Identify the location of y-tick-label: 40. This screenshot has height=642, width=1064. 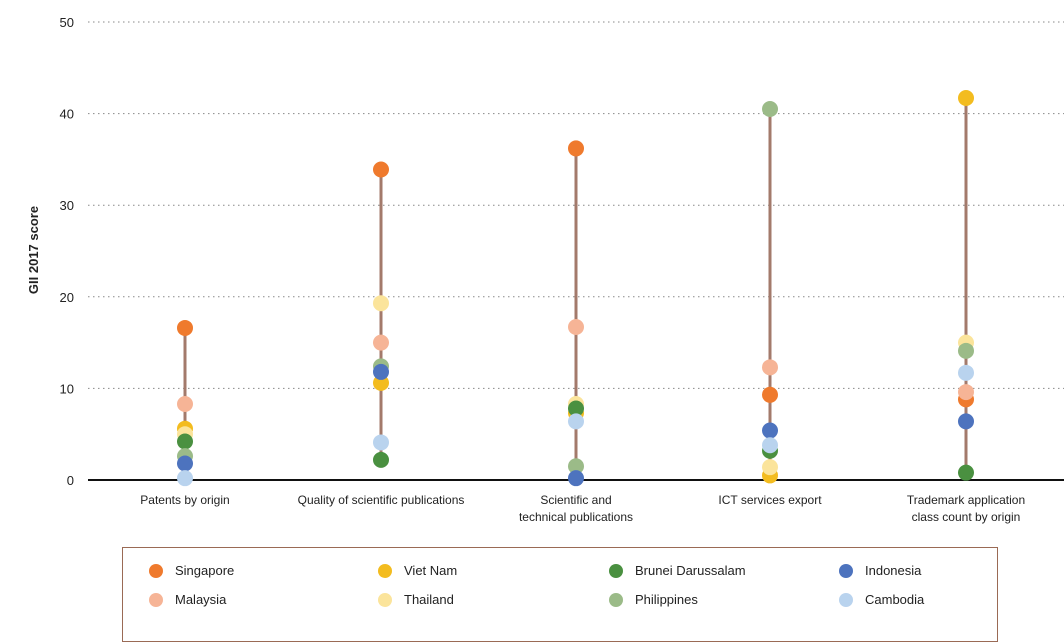
(67, 114).